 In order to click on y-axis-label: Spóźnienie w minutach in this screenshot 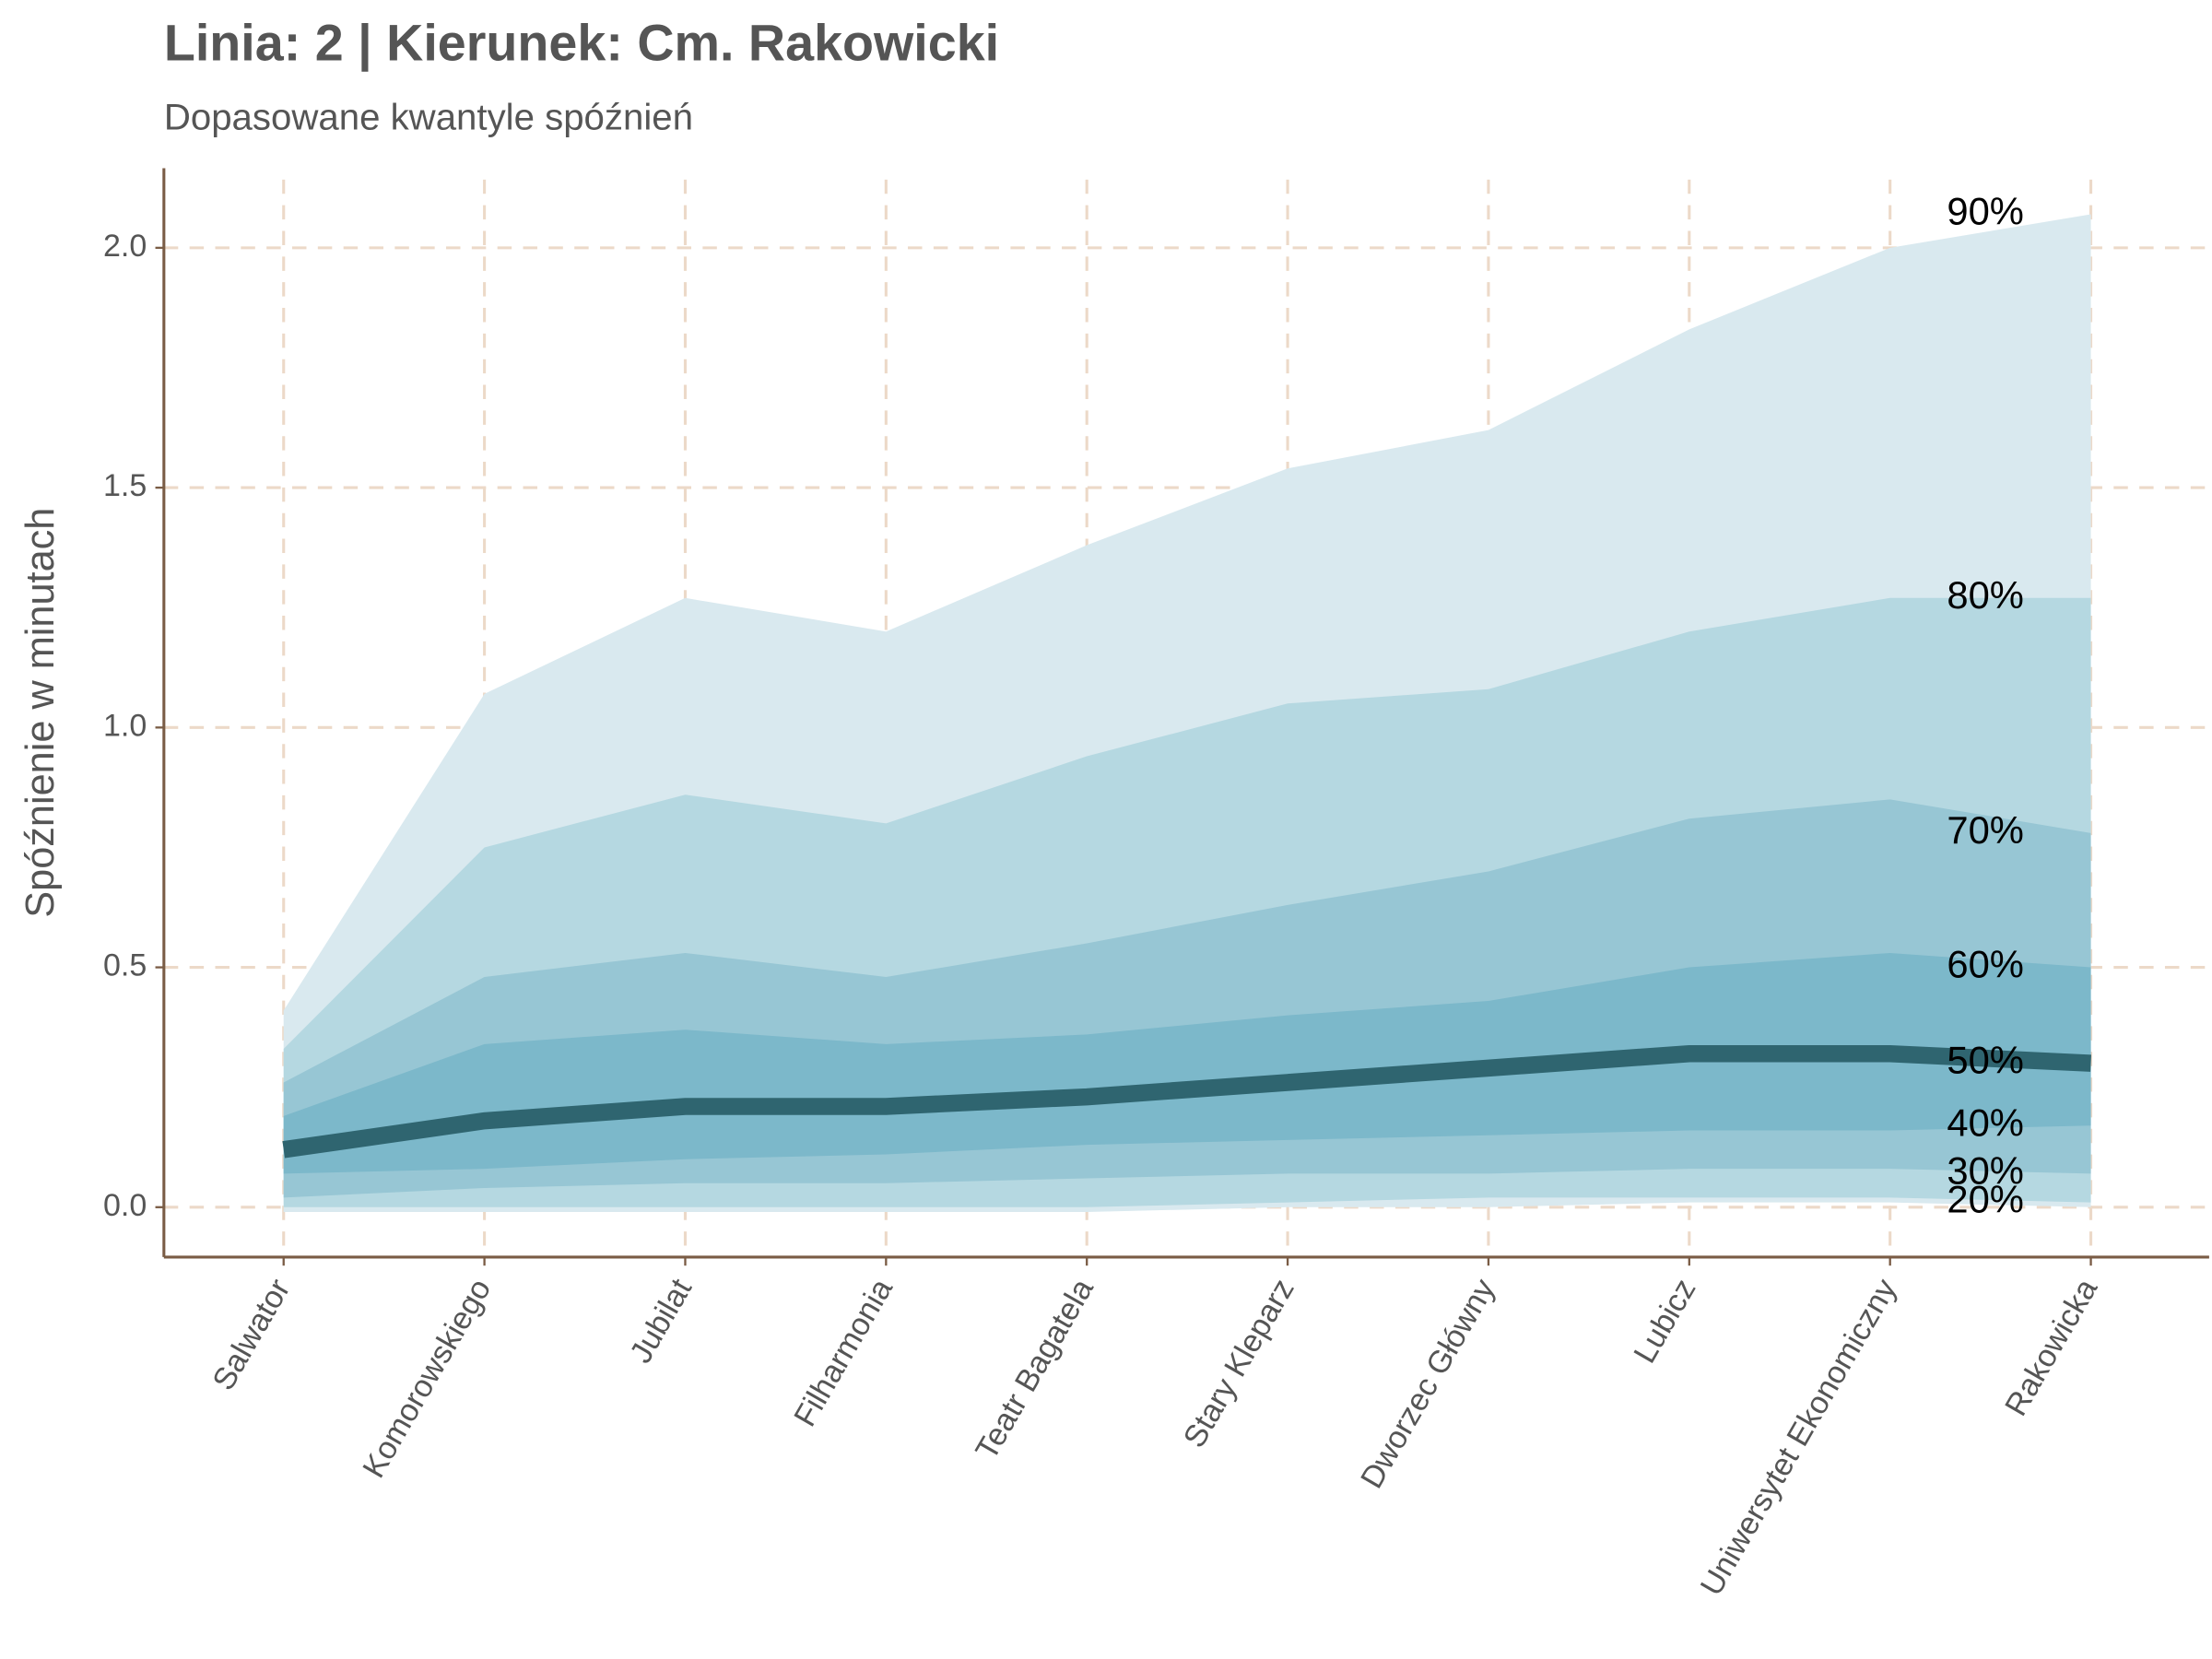, I will do `click(40, 713)`.